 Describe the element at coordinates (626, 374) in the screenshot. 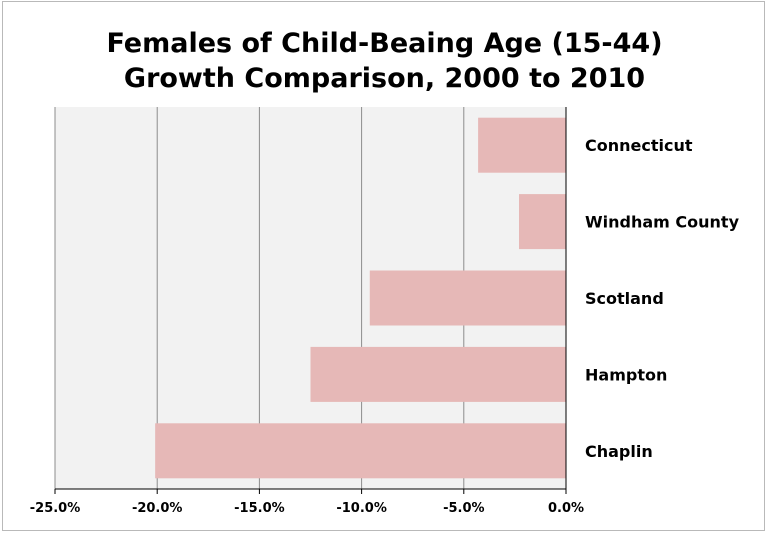

I see `category-label: Hampton` at that location.